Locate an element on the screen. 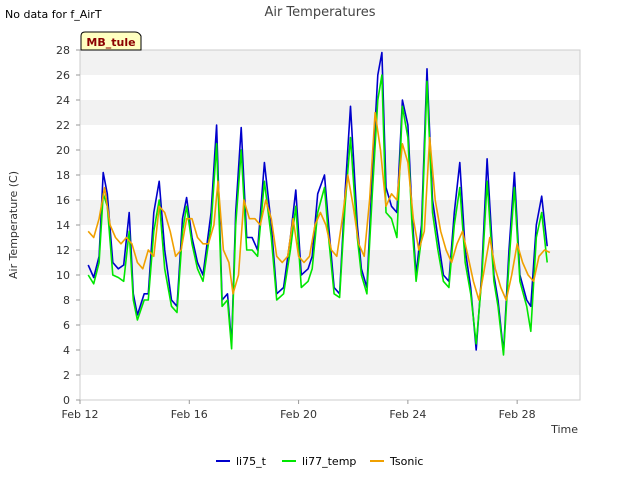  x-tick-label: Feb 12 is located at coordinates (80, 414).